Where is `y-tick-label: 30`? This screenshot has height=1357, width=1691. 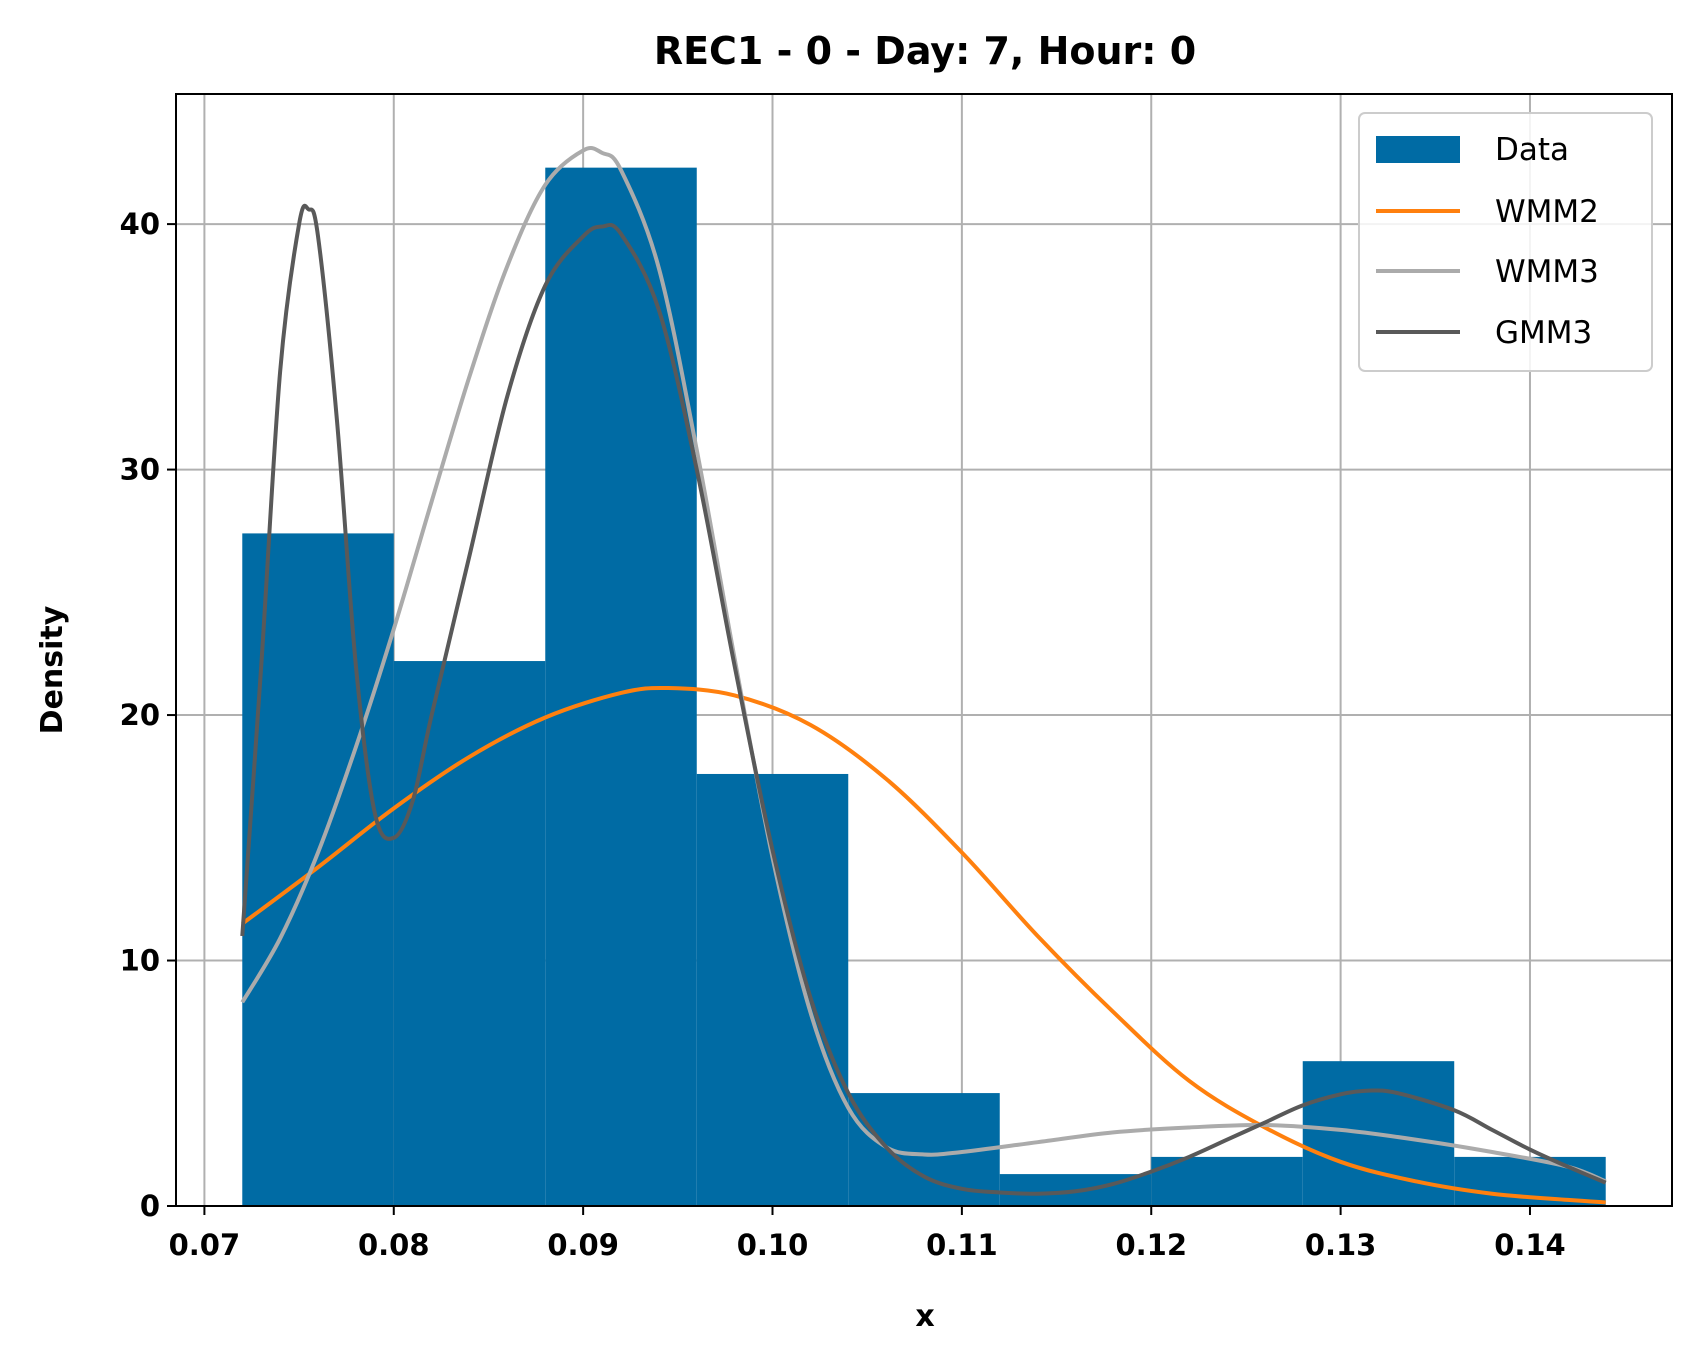
y-tick-label: 30 is located at coordinates (140, 470).